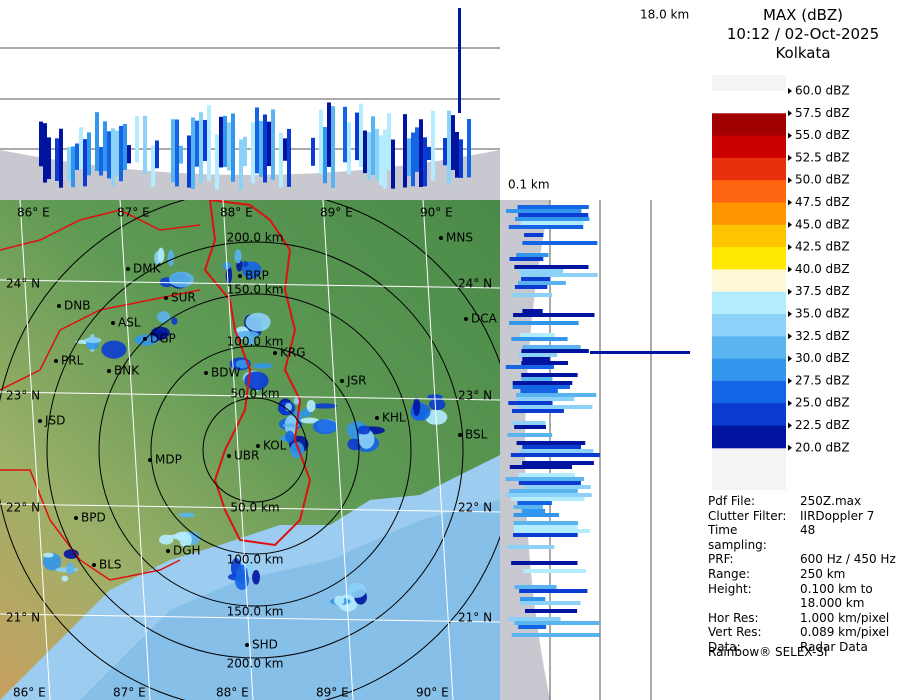 Image resolution: width=906 pixels, height=700 pixels. I want to click on city-label: BDW, so click(225, 373).